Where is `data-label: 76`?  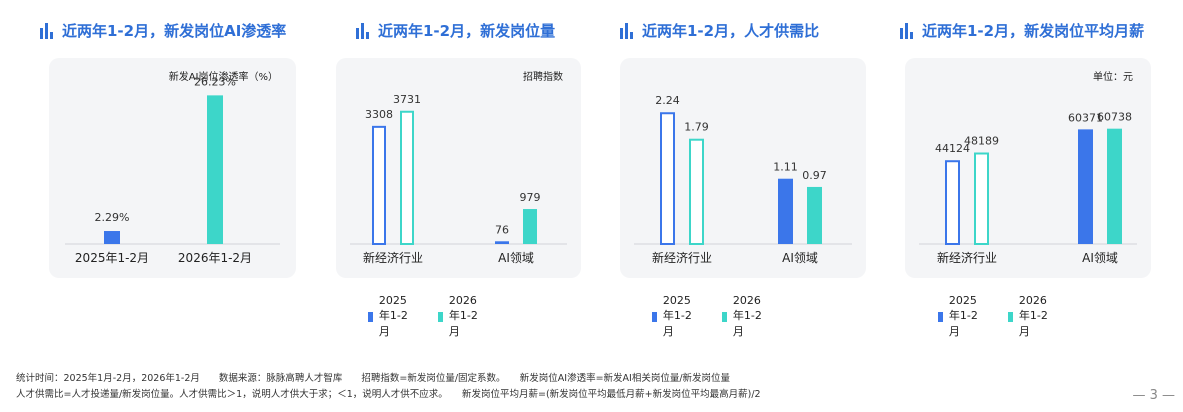
data-label: 76 is located at coordinates (502, 229).